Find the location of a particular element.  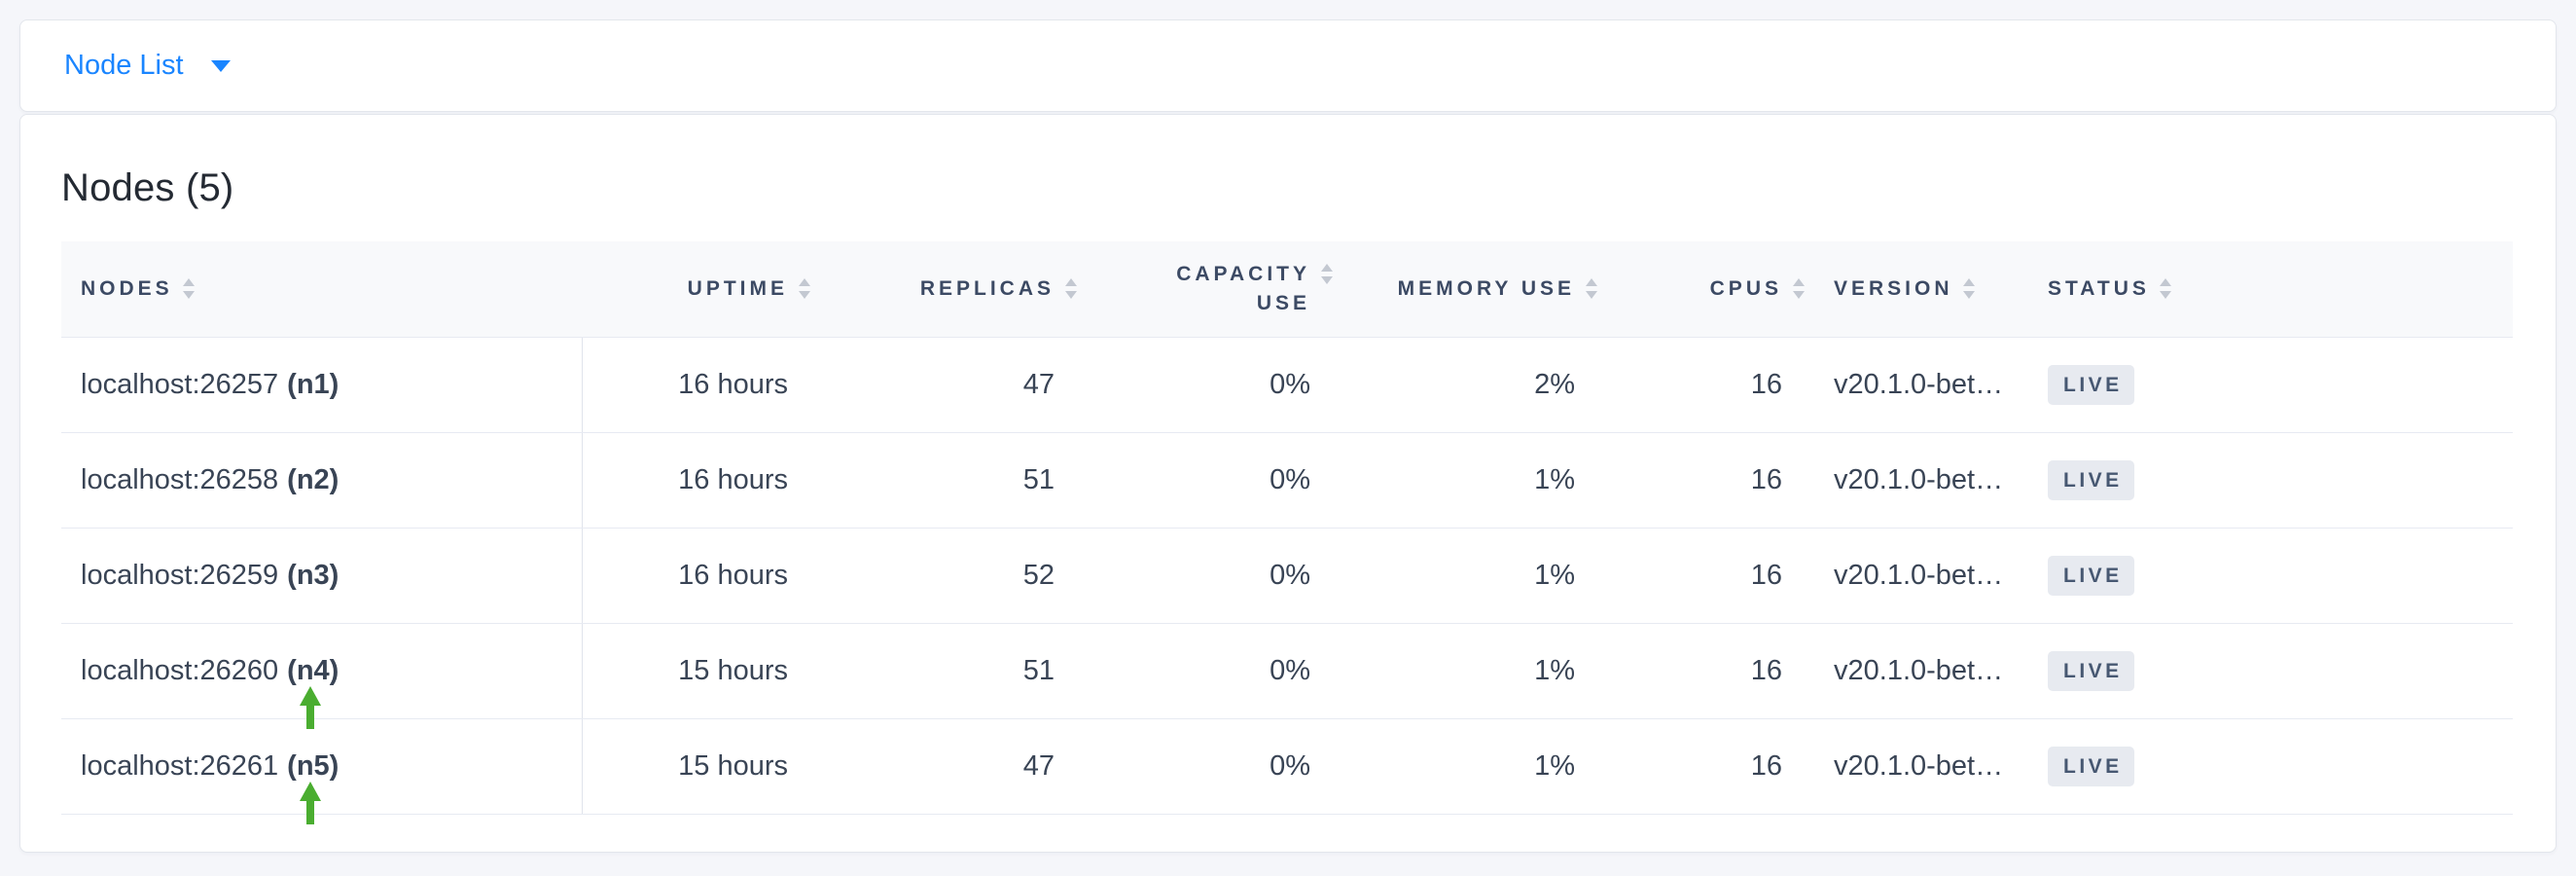

column-header-replicas: REPLICAS is located at coordinates (953, 290).